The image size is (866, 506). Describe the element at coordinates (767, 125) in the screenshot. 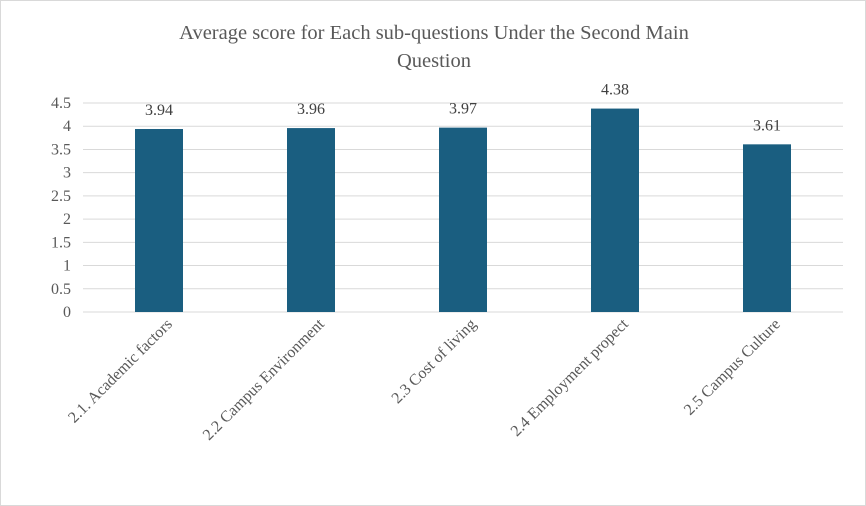

I see `data-label: 3.61` at that location.